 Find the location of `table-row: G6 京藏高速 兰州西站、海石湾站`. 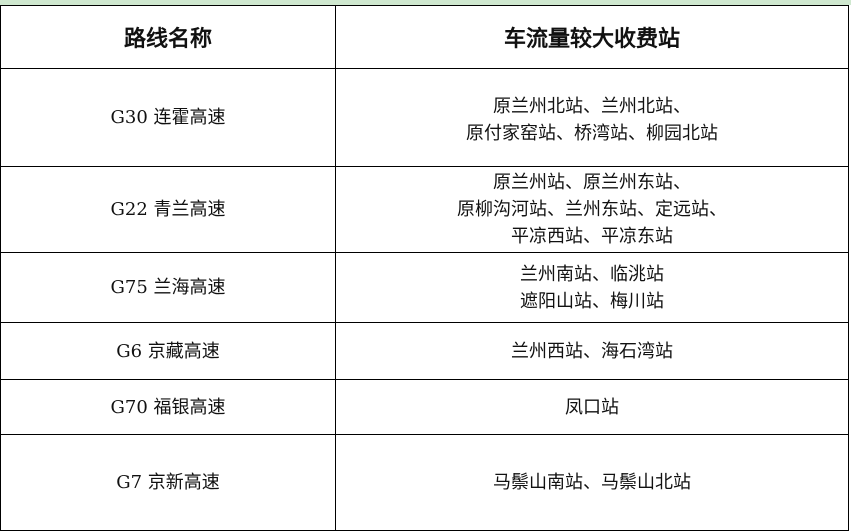

table-row: G6 京藏高速 兰州西站、海石湾站 is located at coordinates (424, 351).